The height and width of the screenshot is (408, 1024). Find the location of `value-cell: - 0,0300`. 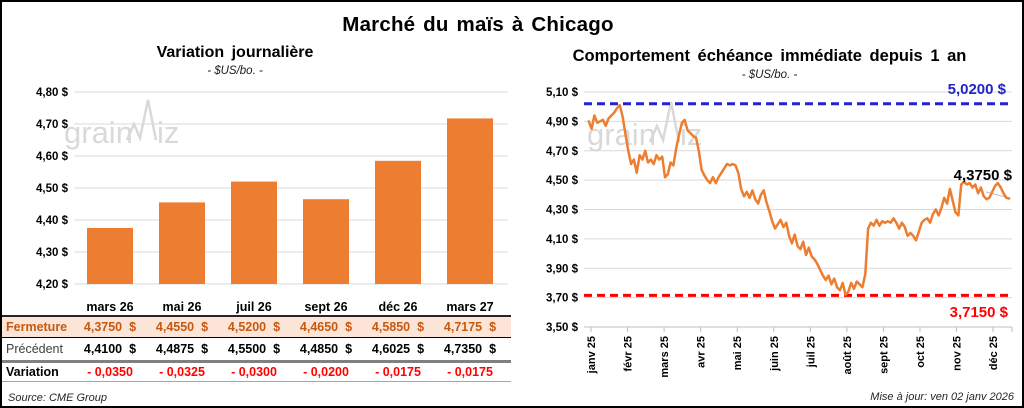

value-cell: - 0,0300 is located at coordinates (254, 372).